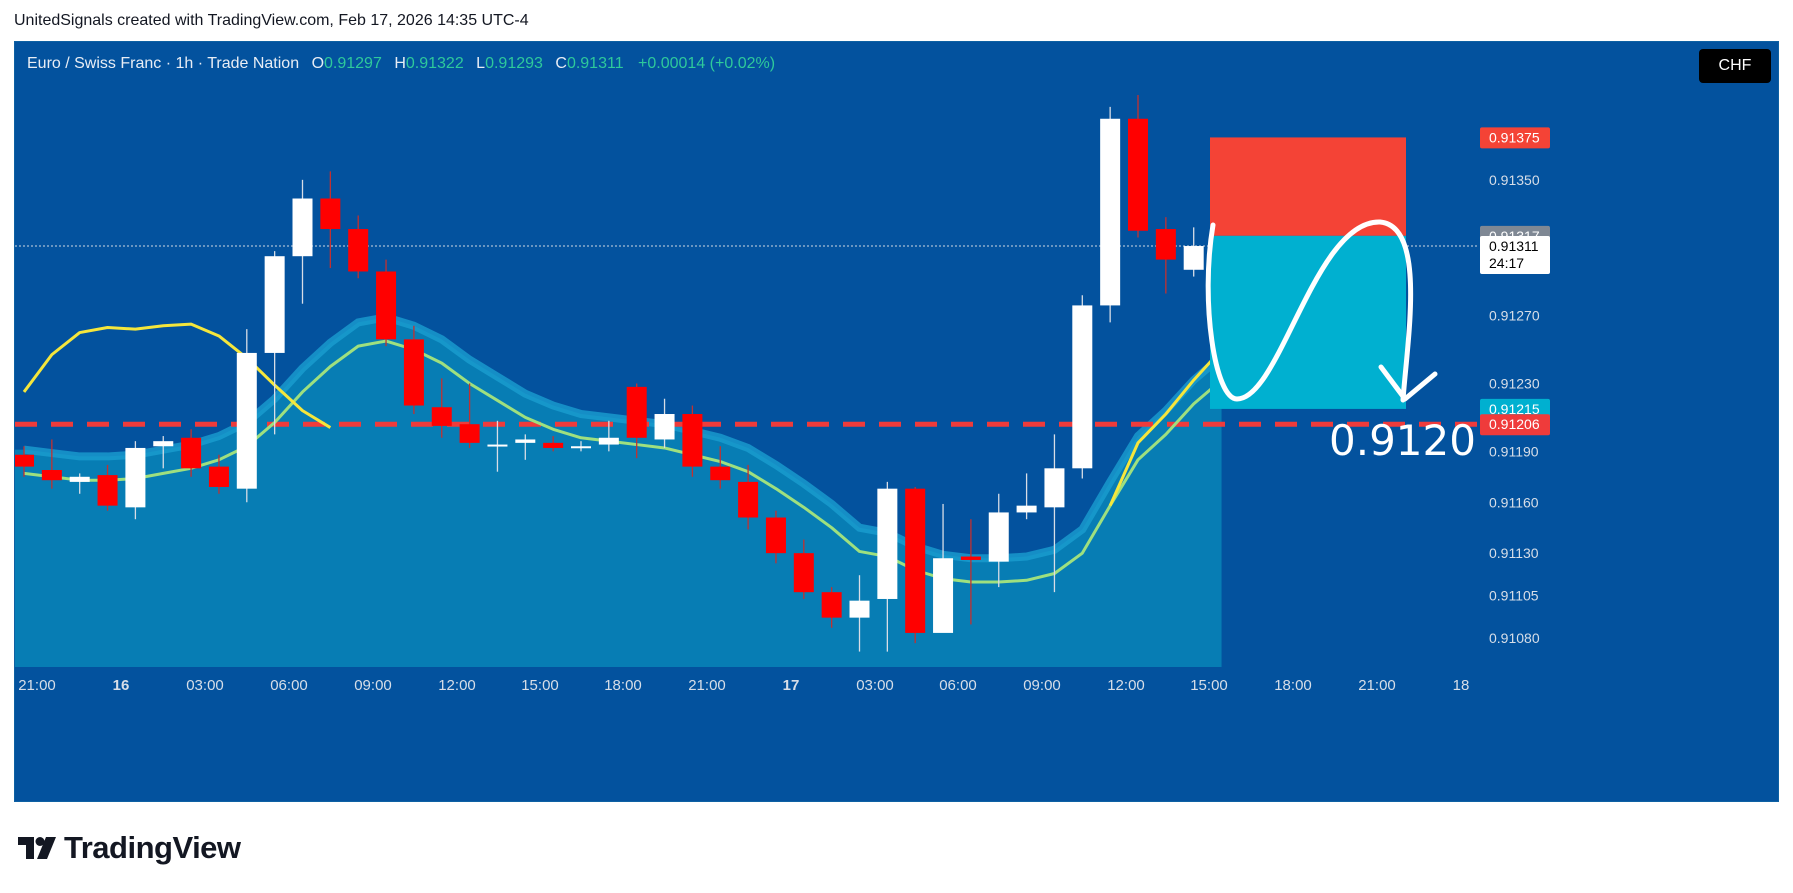 This screenshot has width=1793, height=893. What do you see at coordinates (514, 63) in the screenshot?
I see `low-value: 0.91293` at bounding box center [514, 63].